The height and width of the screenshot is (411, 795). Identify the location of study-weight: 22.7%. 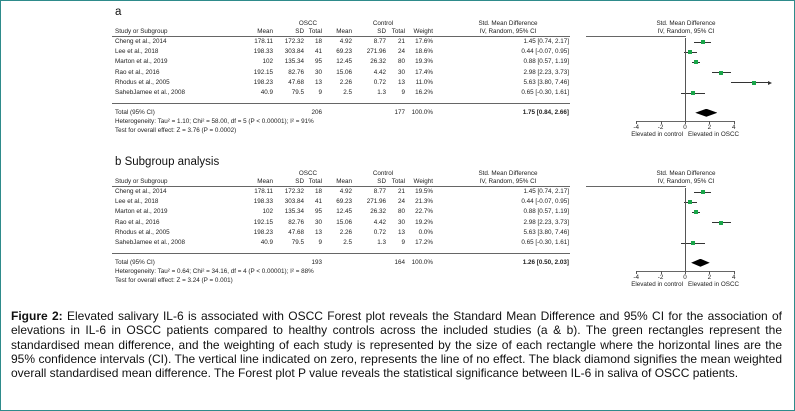
(424, 212).